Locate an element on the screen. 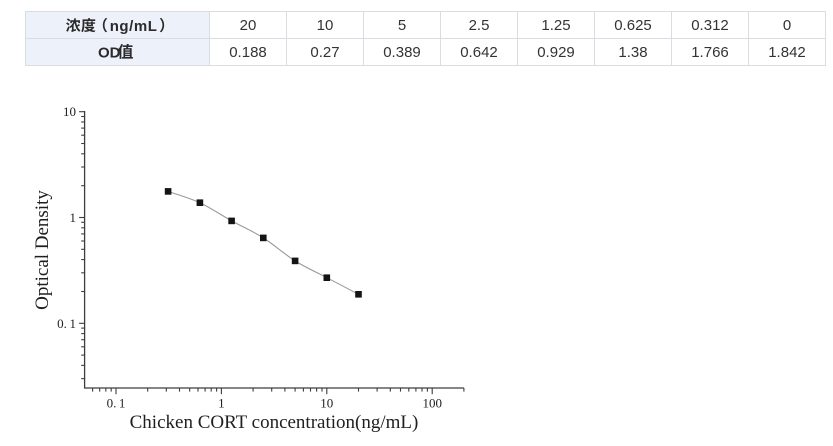 The height and width of the screenshot is (446, 833). svg-text: 100 is located at coordinates (432, 403).